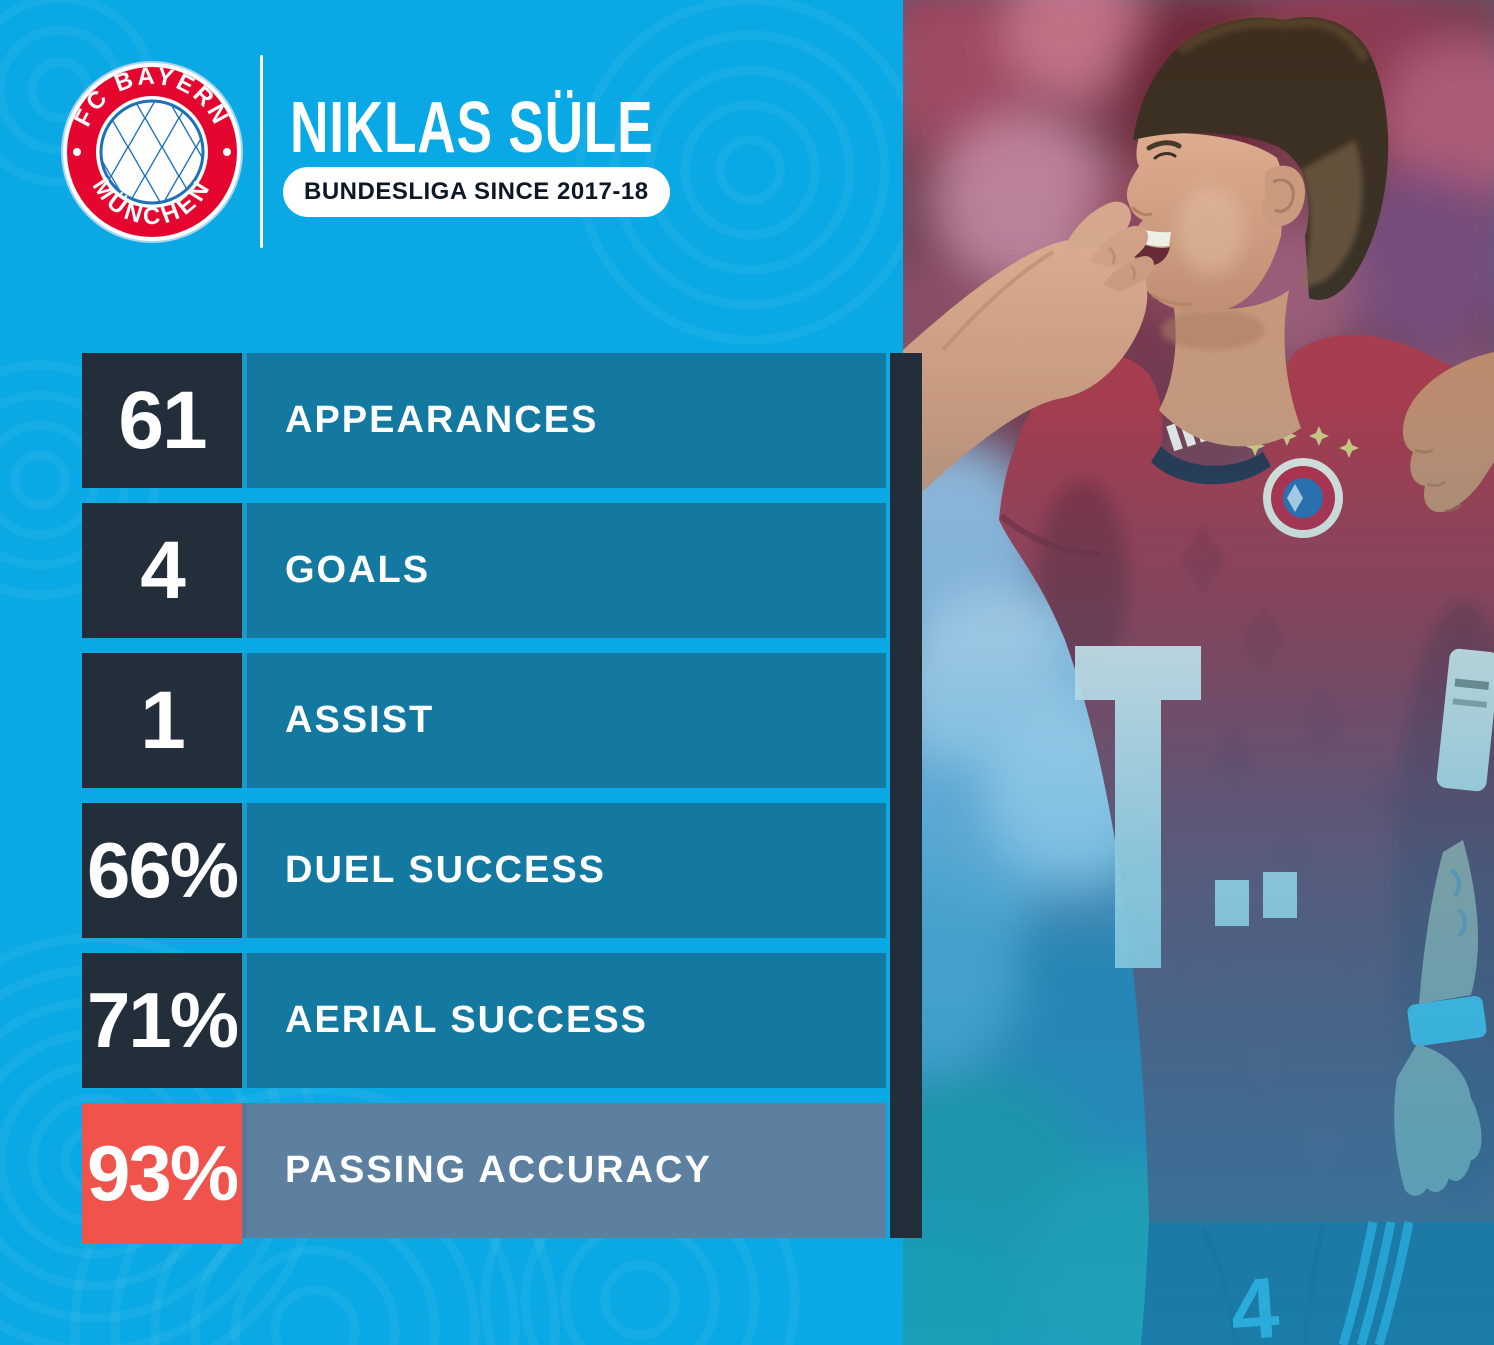  I want to click on stat-label: AERIAL SUCCESS, so click(566, 1020).